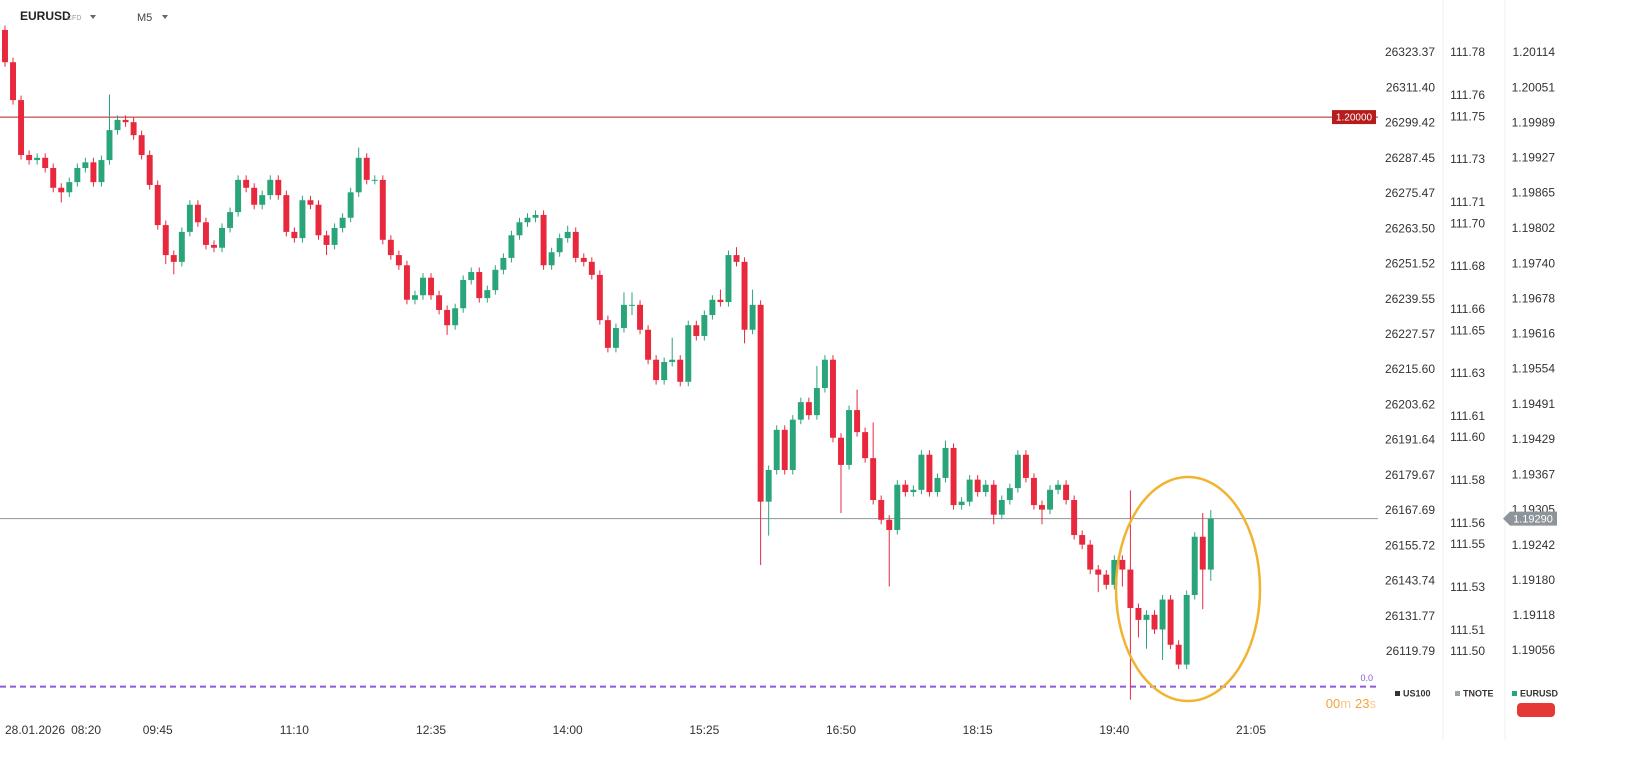 The image size is (1635, 779). What do you see at coordinates (1478, 693) in the screenshot?
I see `legend-label: TNOTE` at bounding box center [1478, 693].